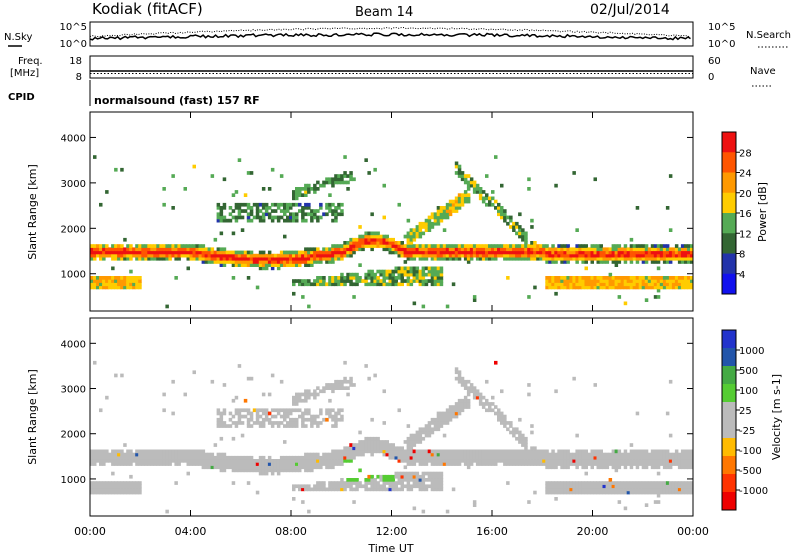 This screenshot has width=800, height=554. I want to click on freq-unit: [MHz], so click(24, 73).